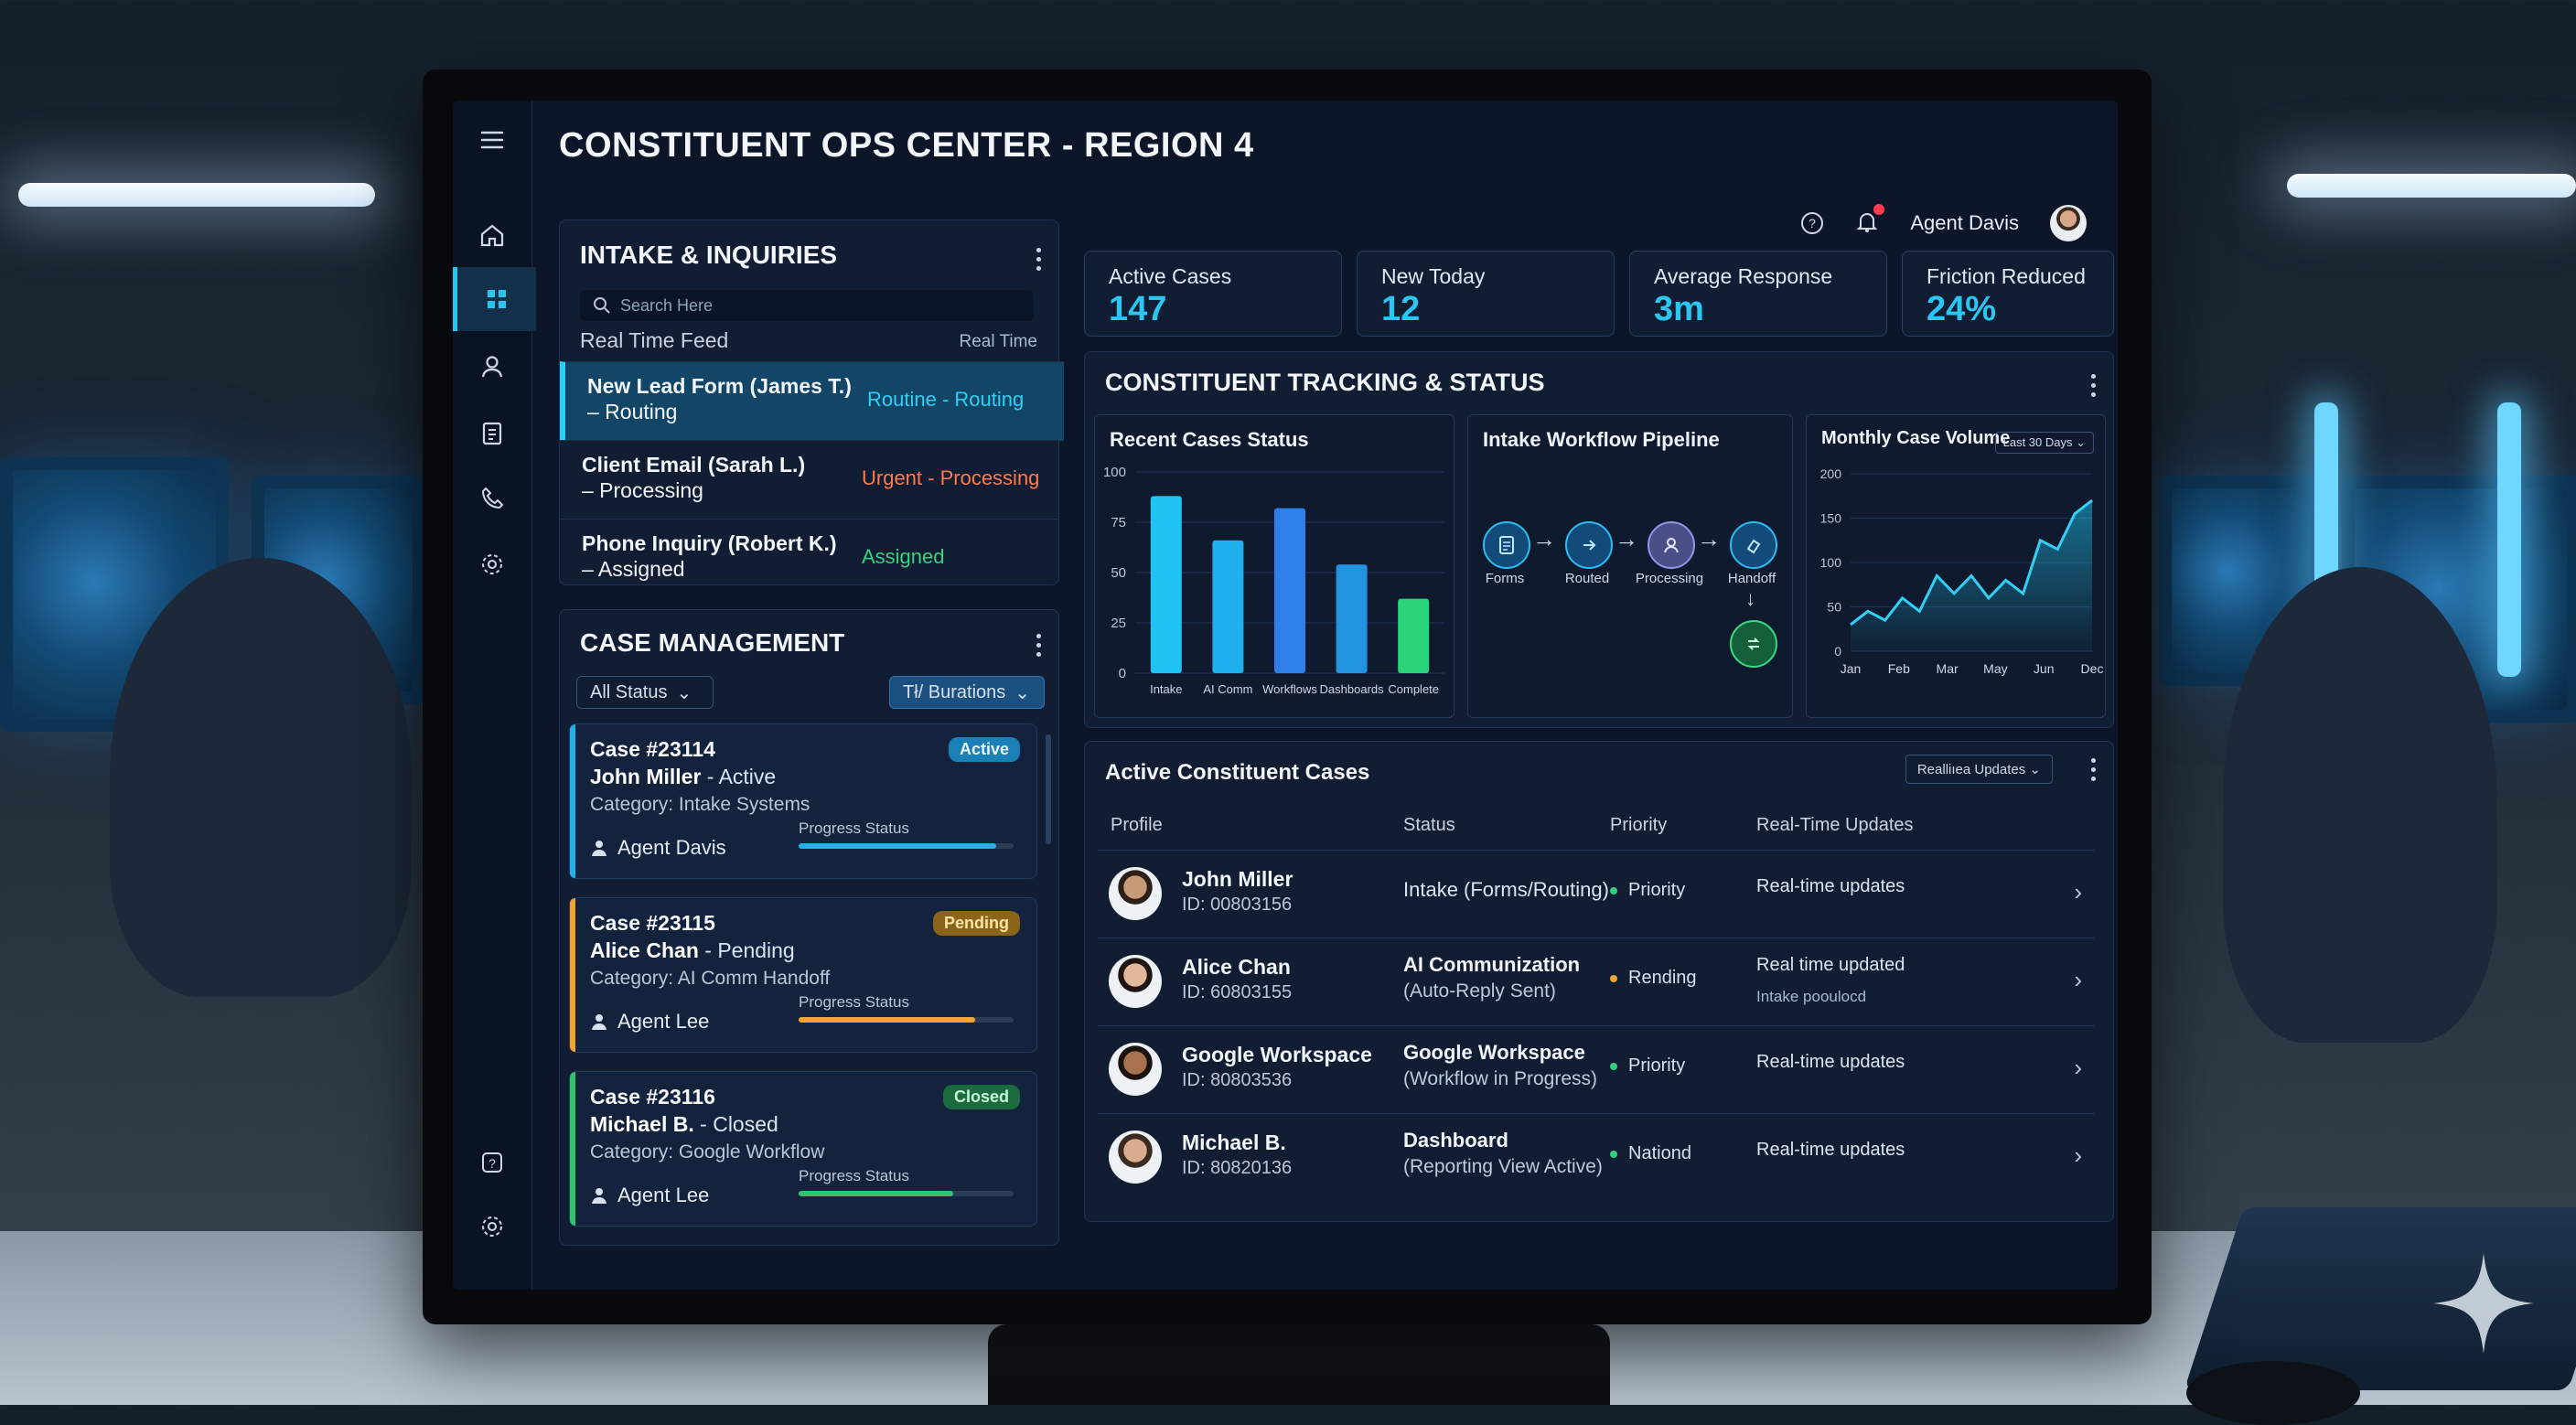 This screenshot has width=2576, height=1425. What do you see at coordinates (1486, 294) in the screenshot?
I see `kpi-new-today: New Today 12` at bounding box center [1486, 294].